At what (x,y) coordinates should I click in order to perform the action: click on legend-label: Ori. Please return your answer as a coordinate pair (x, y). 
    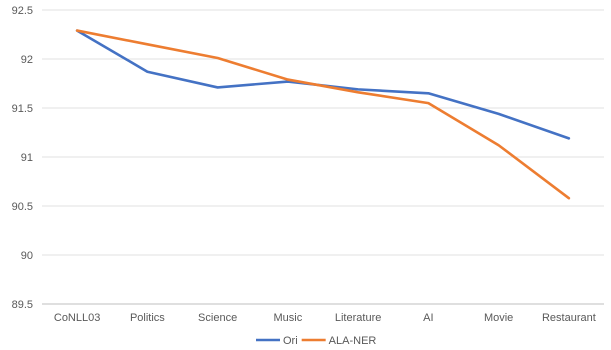
    Looking at the image, I should click on (290, 341).